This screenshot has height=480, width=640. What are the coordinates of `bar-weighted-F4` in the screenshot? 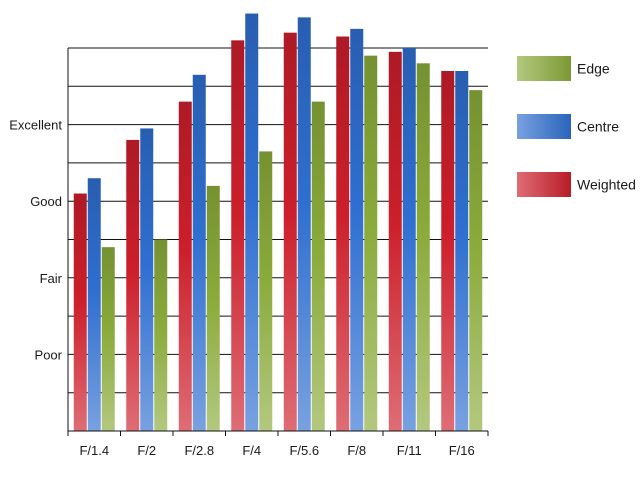 It's located at (238, 236).